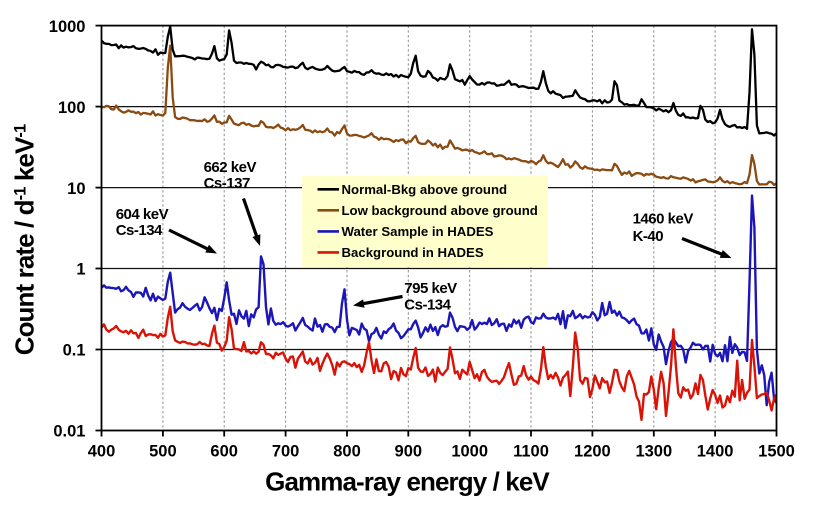 This screenshot has height=515, width=813. What do you see at coordinates (69, 432) in the screenshot?
I see `svg-text: 0.01` at bounding box center [69, 432].